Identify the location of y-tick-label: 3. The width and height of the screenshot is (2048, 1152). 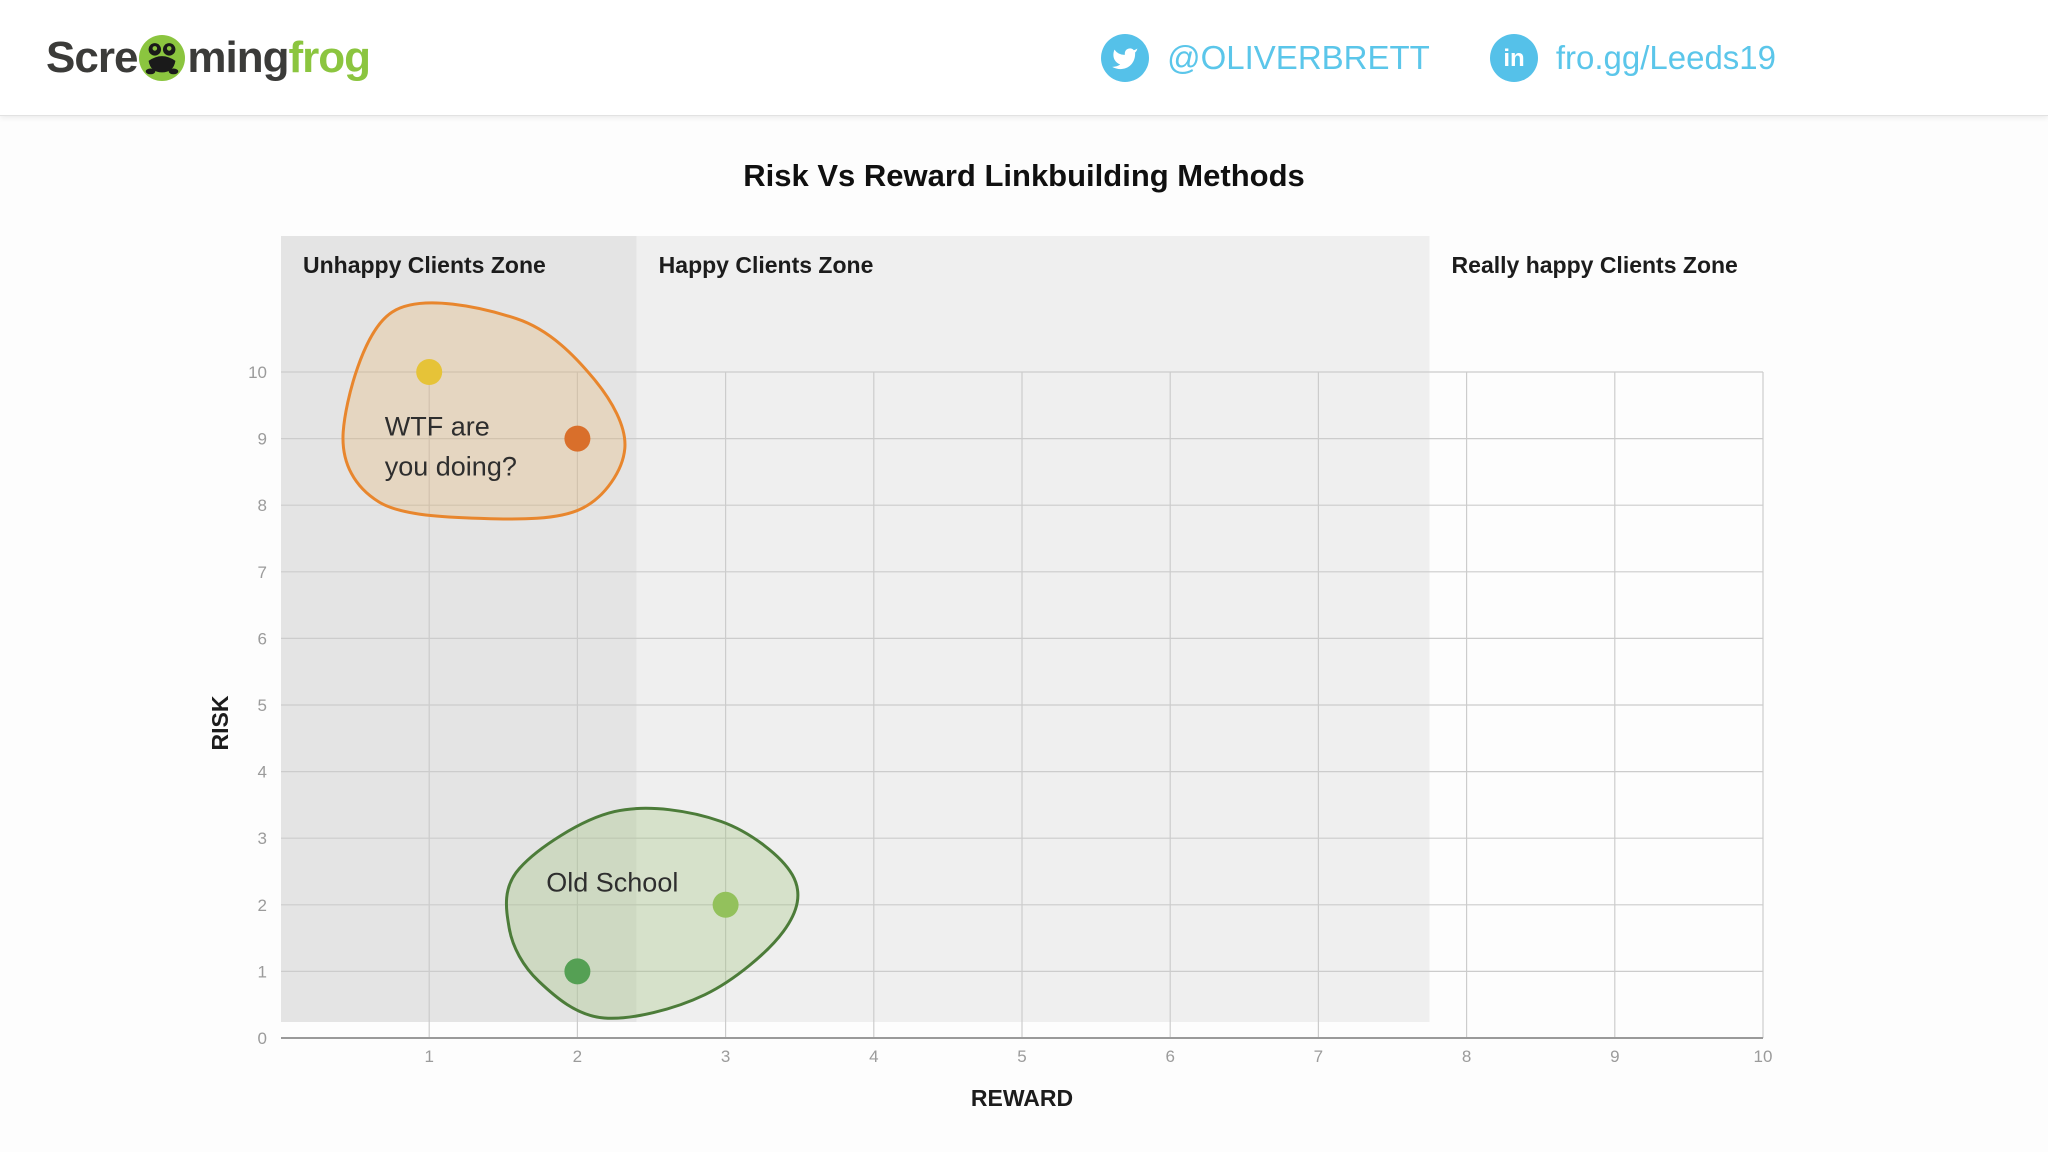
(262, 838).